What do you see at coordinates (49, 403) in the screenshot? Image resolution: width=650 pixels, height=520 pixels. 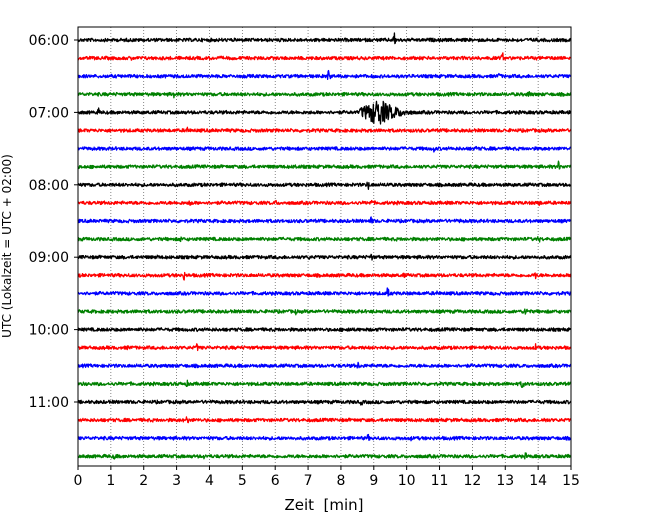 I see `y-tick-label: 11:00` at bounding box center [49, 403].